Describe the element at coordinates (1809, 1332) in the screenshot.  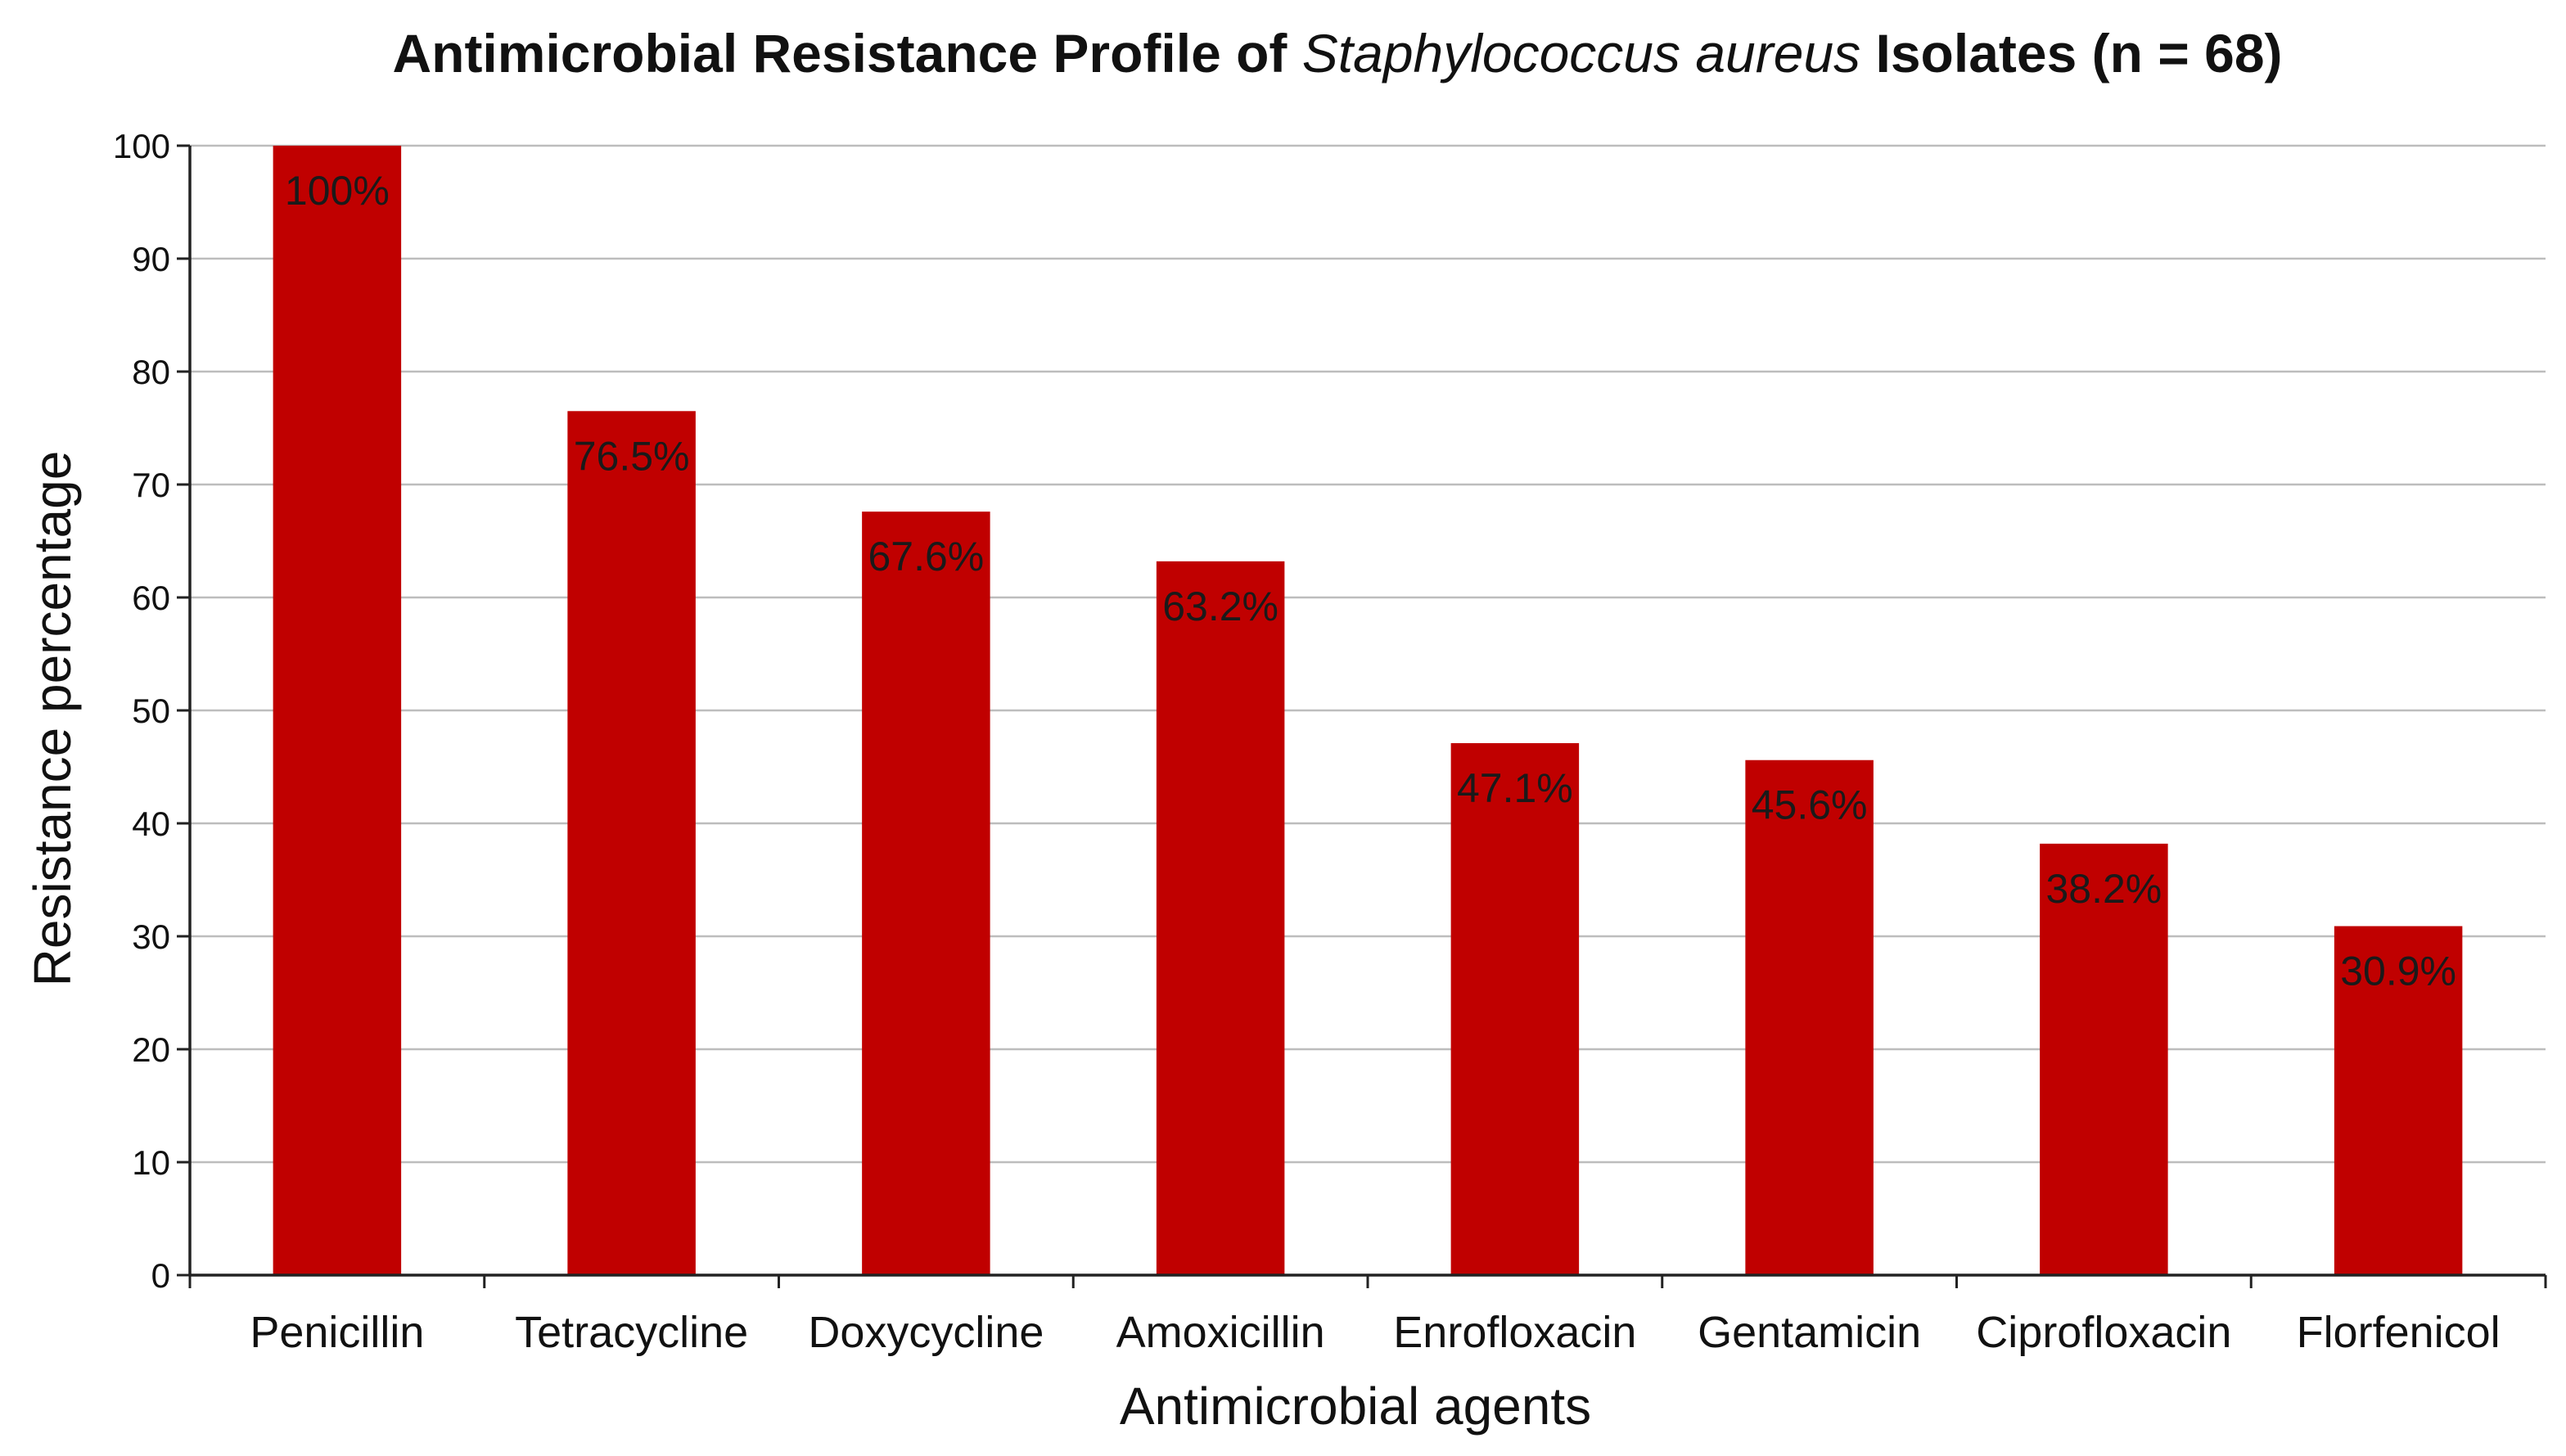
I see `x-category-label: Gentamicin` at that location.